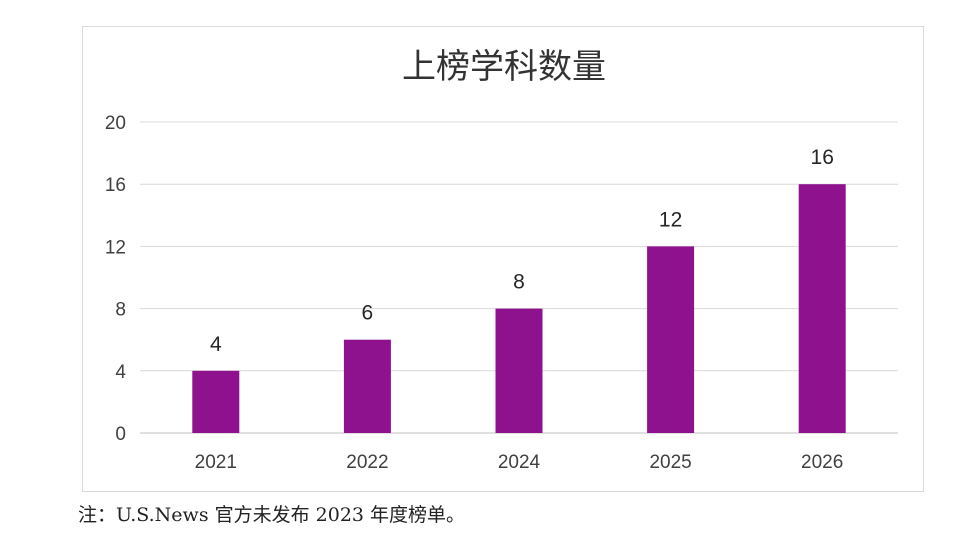 The width and height of the screenshot is (969, 545). I want to click on x-tick-label-2022: 2022, so click(367, 462).